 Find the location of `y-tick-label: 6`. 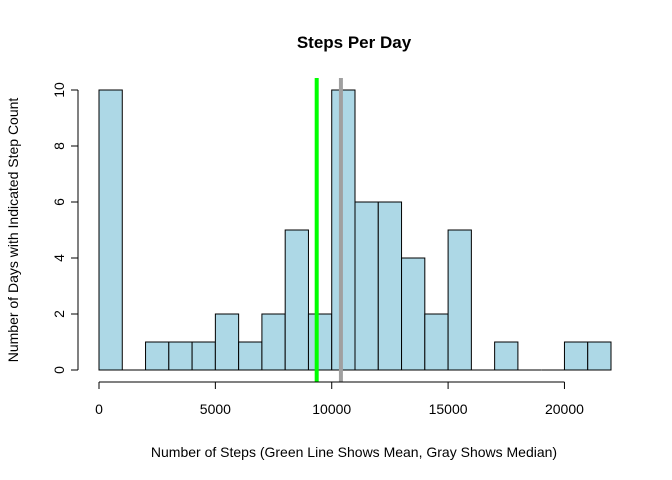

y-tick-label: 6 is located at coordinates (59, 202).